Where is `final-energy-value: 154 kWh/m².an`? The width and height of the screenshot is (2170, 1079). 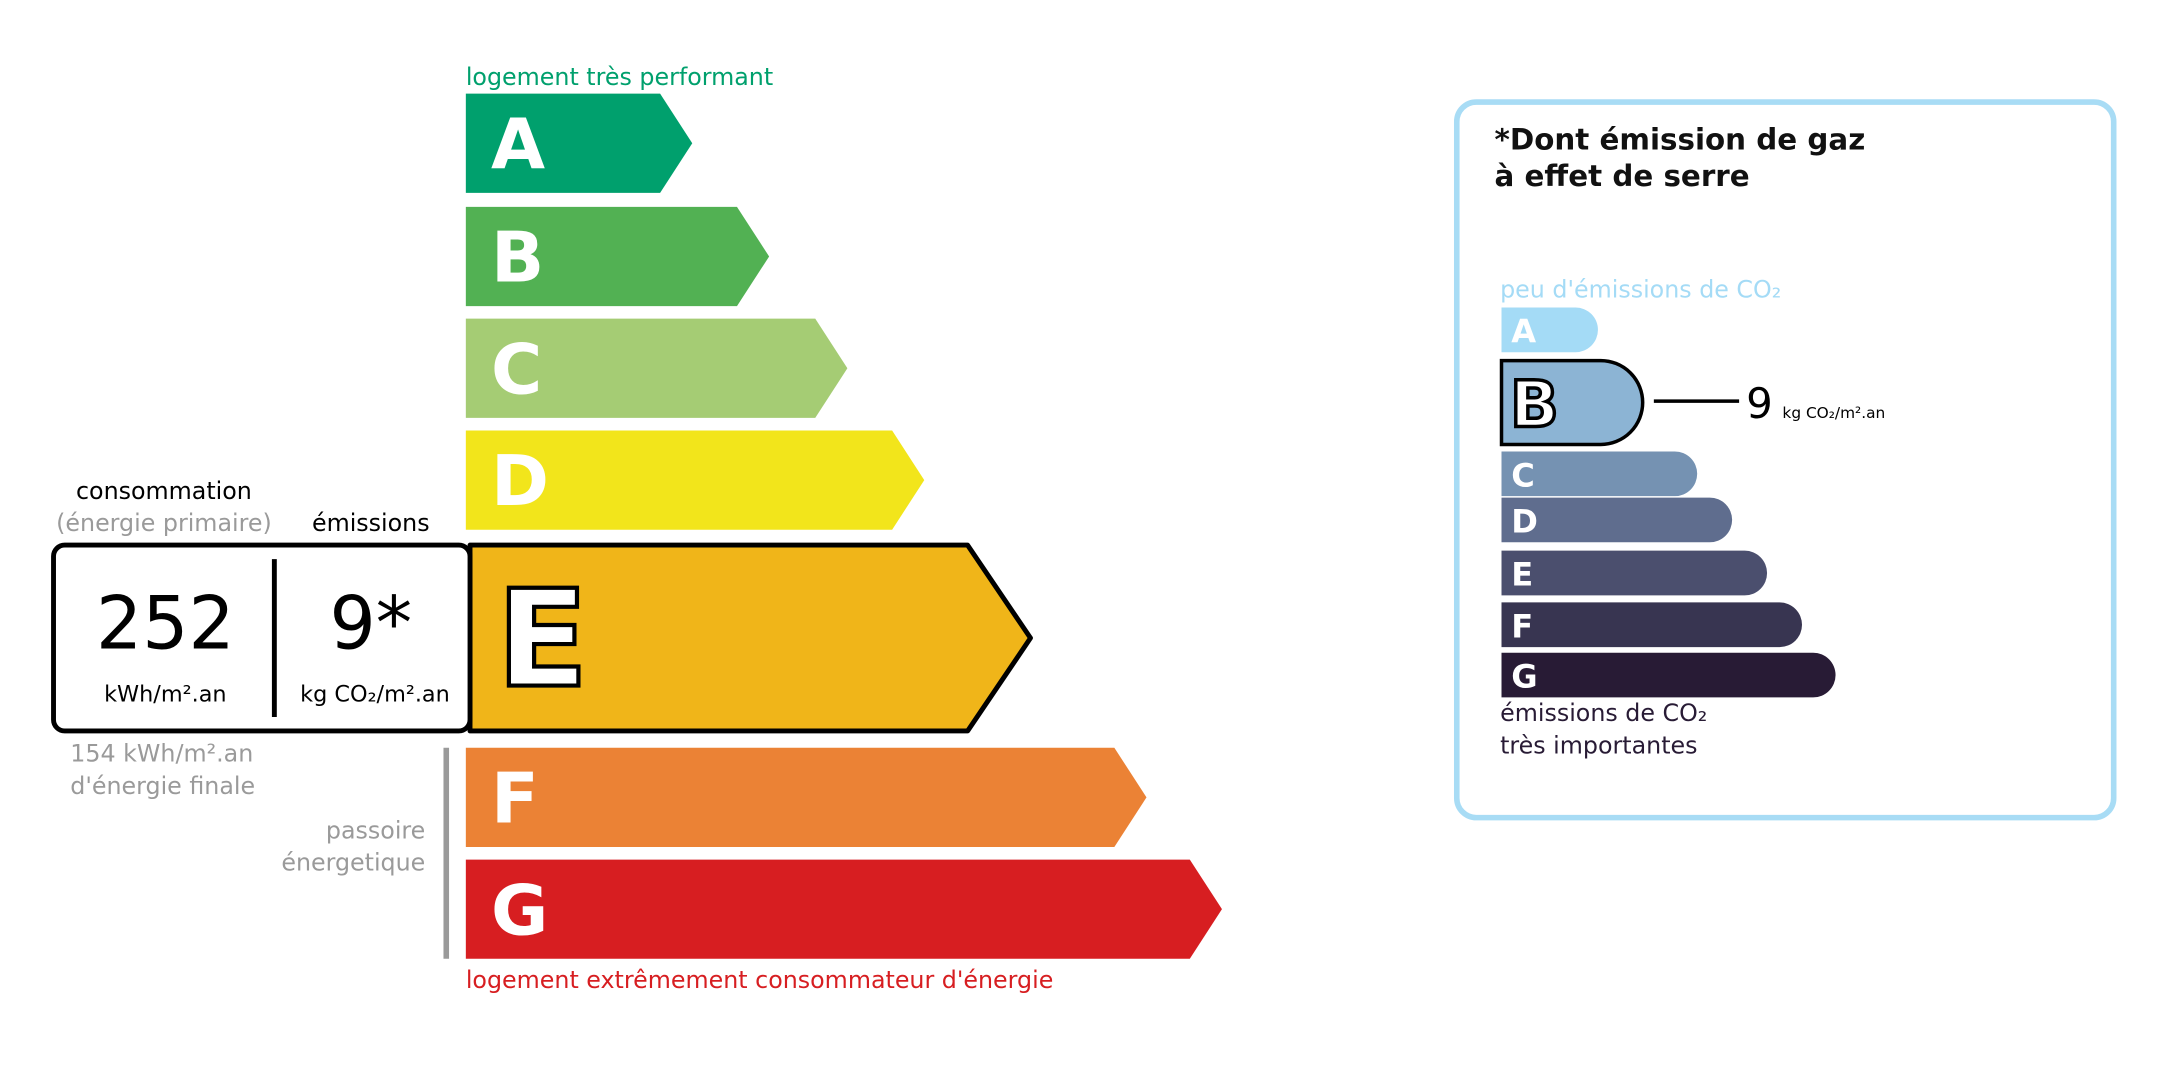
final-energy-value: 154 kWh/m².an is located at coordinates (161, 754).